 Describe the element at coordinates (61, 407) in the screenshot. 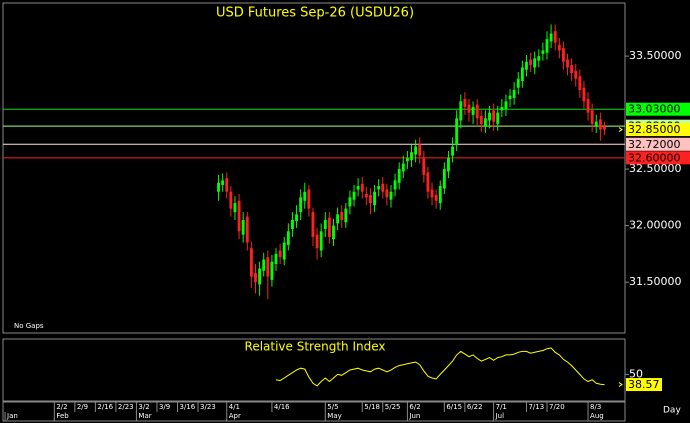

I see `x-tick-label: 2/2` at that location.